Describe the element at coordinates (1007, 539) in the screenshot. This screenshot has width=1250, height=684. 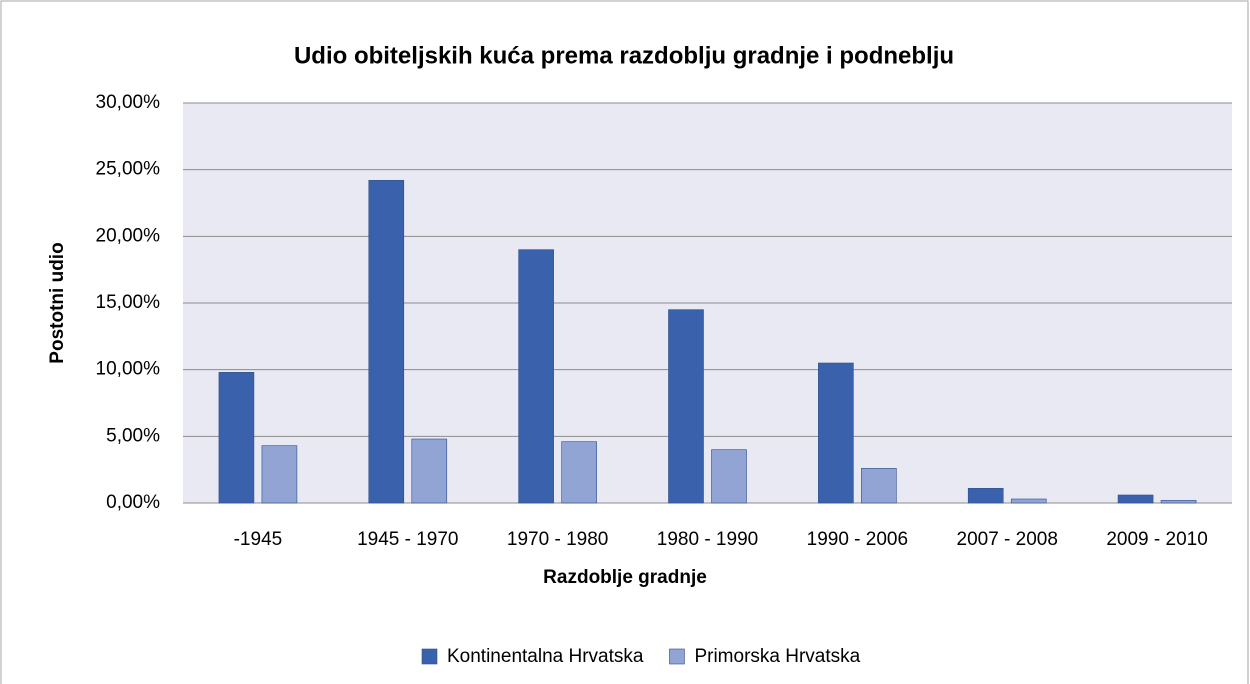
I see `x-tick-label: 2007 - 2008` at that location.